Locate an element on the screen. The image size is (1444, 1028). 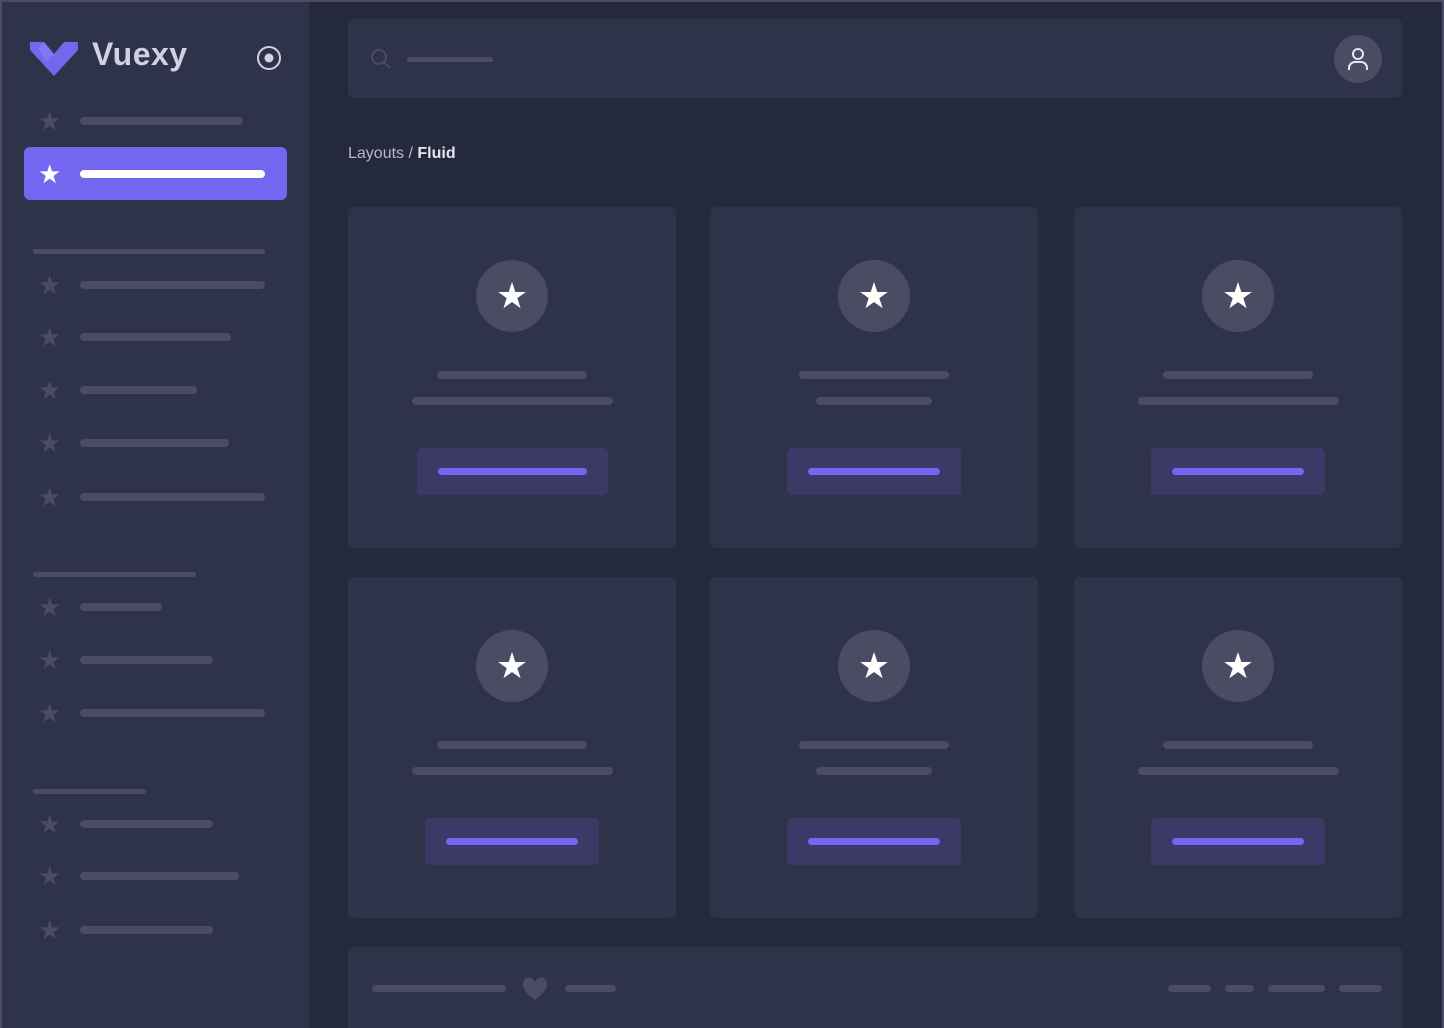
top-navbar is located at coordinates (875, 58).